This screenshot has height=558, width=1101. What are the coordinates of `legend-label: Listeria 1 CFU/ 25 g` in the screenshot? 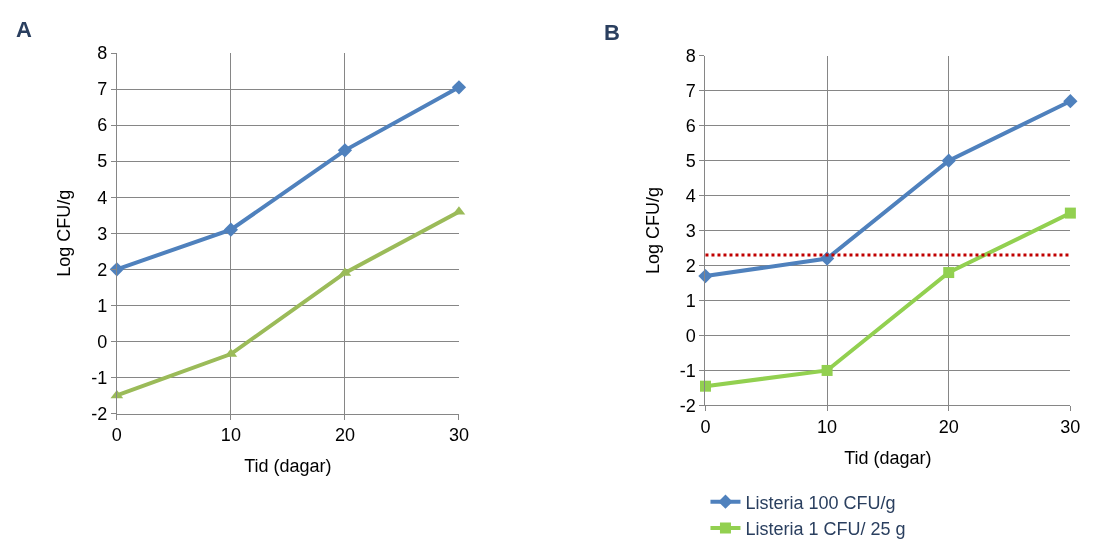 It's located at (825, 529).